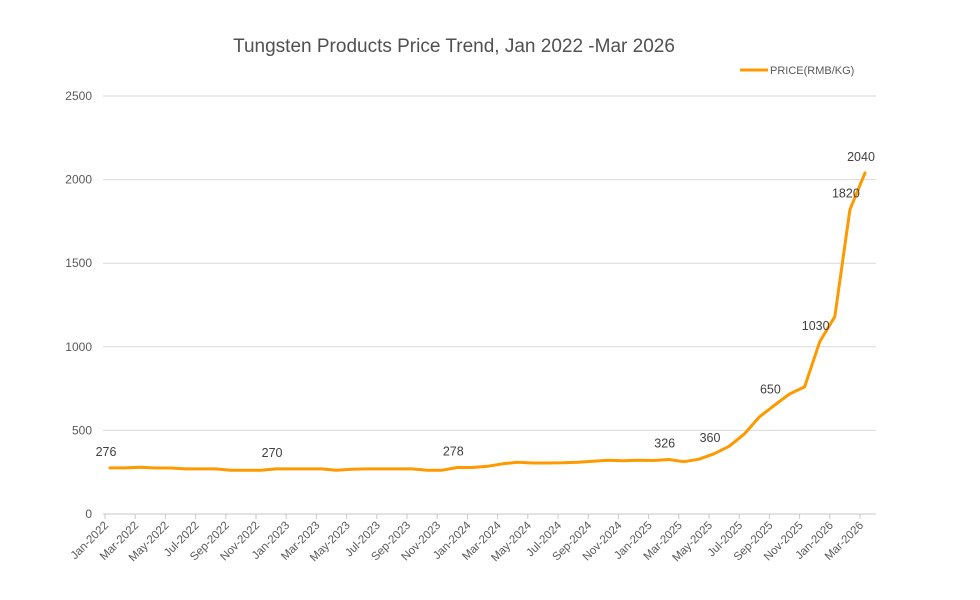 The width and height of the screenshot is (980, 600). Describe the element at coordinates (453, 452) in the screenshot. I see `data-label: 278` at that location.